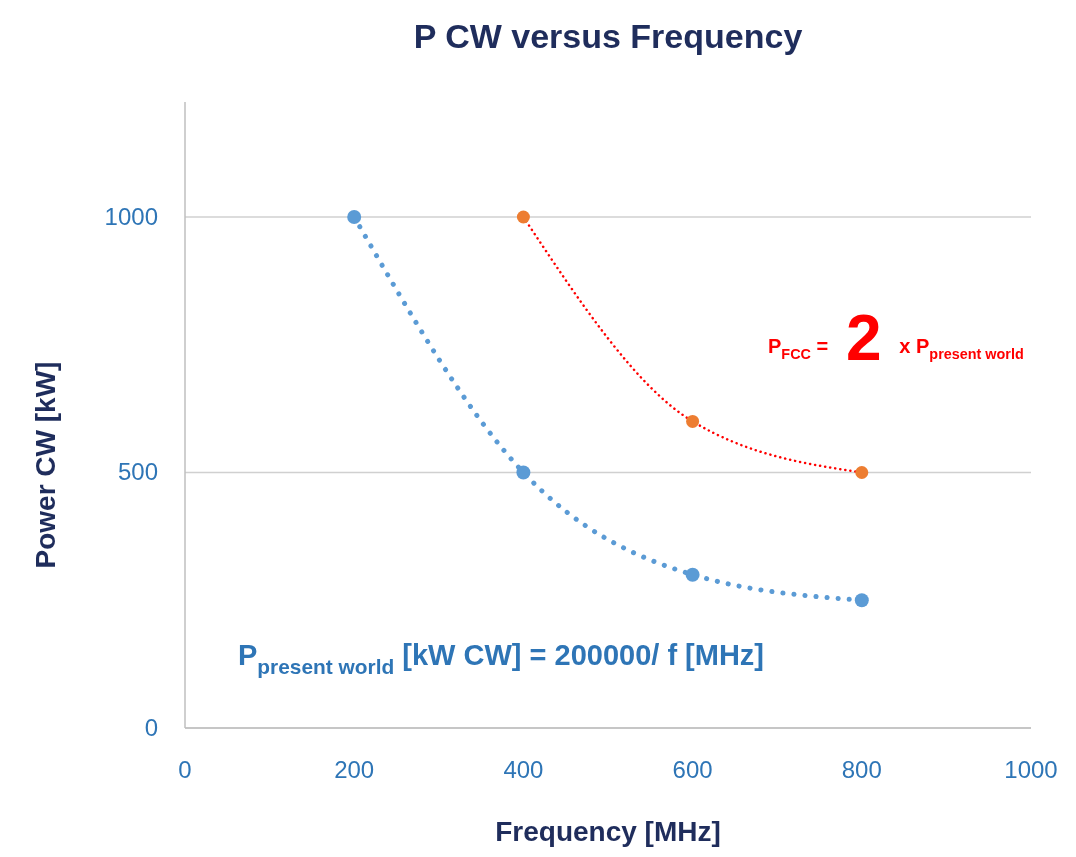 The image size is (1076, 857). Describe the element at coordinates (608, 831) in the screenshot. I see `x-axis-title: Frequency [MHz]` at that location.